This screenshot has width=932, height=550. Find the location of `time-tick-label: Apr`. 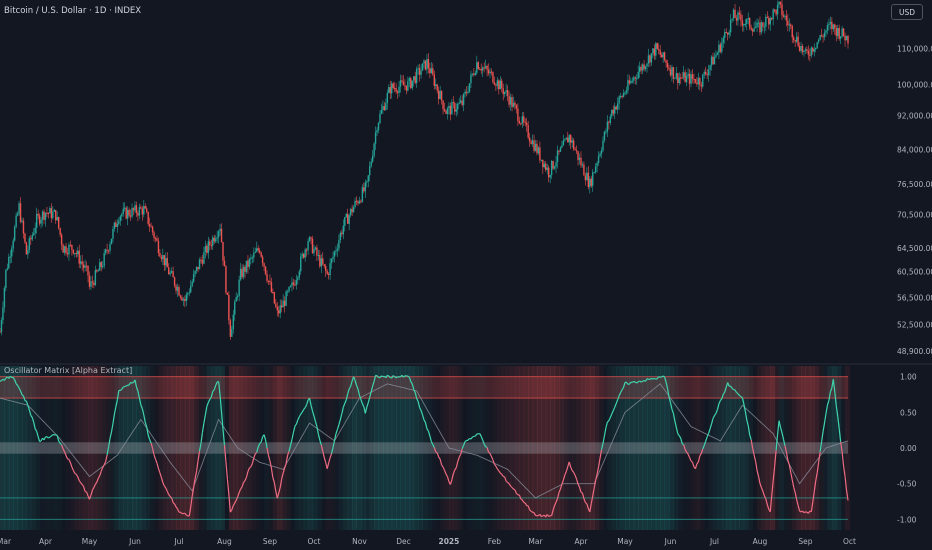

time-tick-label: Apr is located at coordinates (581, 541).